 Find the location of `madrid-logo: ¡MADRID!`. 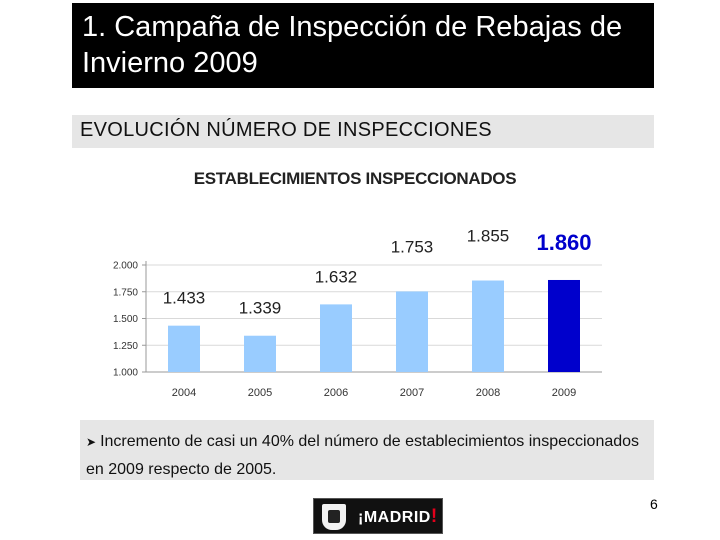

madrid-logo: ¡MADRID! is located at coordinates (378, 516).